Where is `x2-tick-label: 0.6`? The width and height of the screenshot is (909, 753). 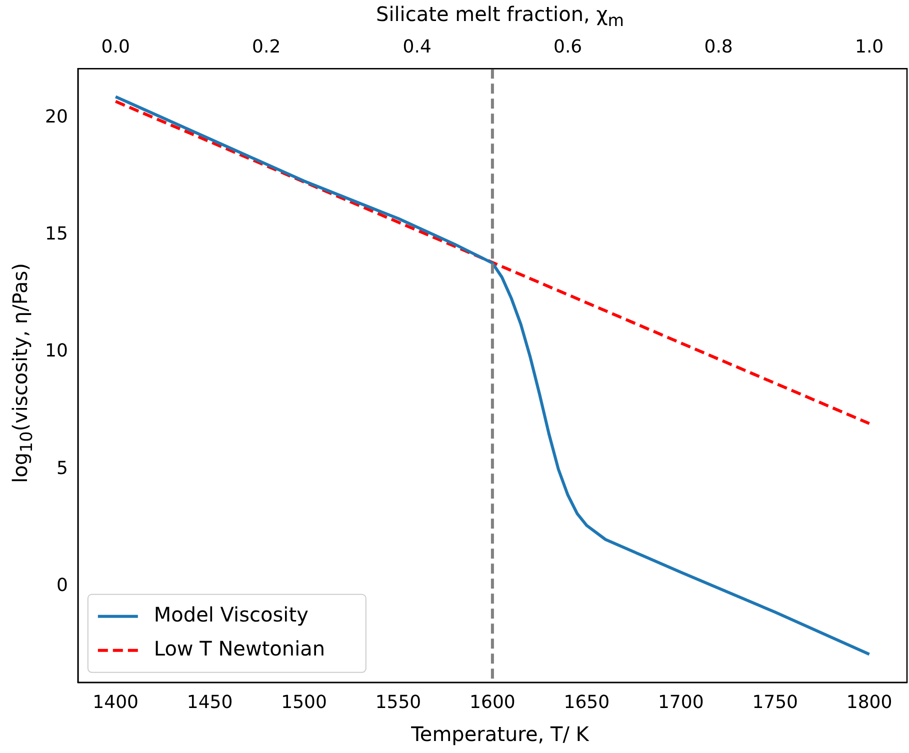
x2-tick-label: 0.6 is located at coordinates (568, 47).